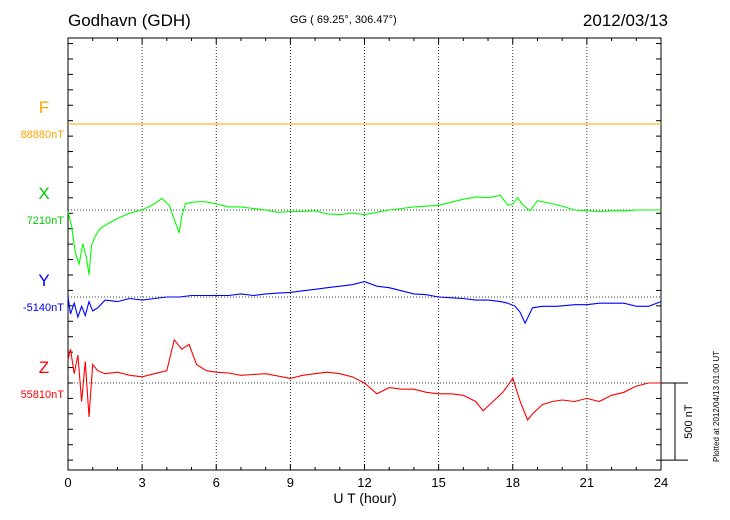 This screenshot has height=520, width=730. I want to click on channel-baseline-value-z: 55810nT, so click(42, 395).